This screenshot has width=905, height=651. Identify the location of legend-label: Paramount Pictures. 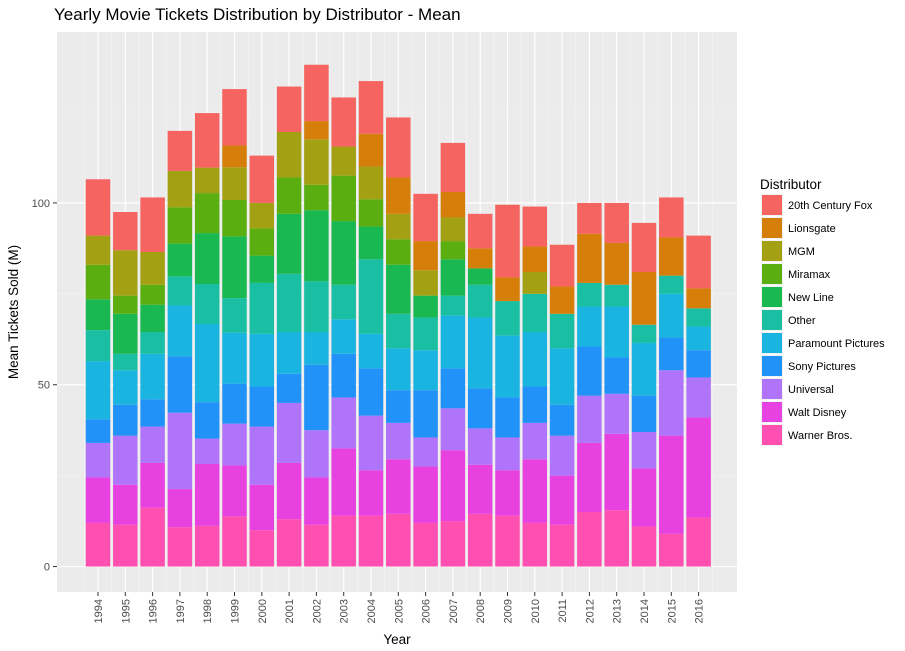
(836, 344).